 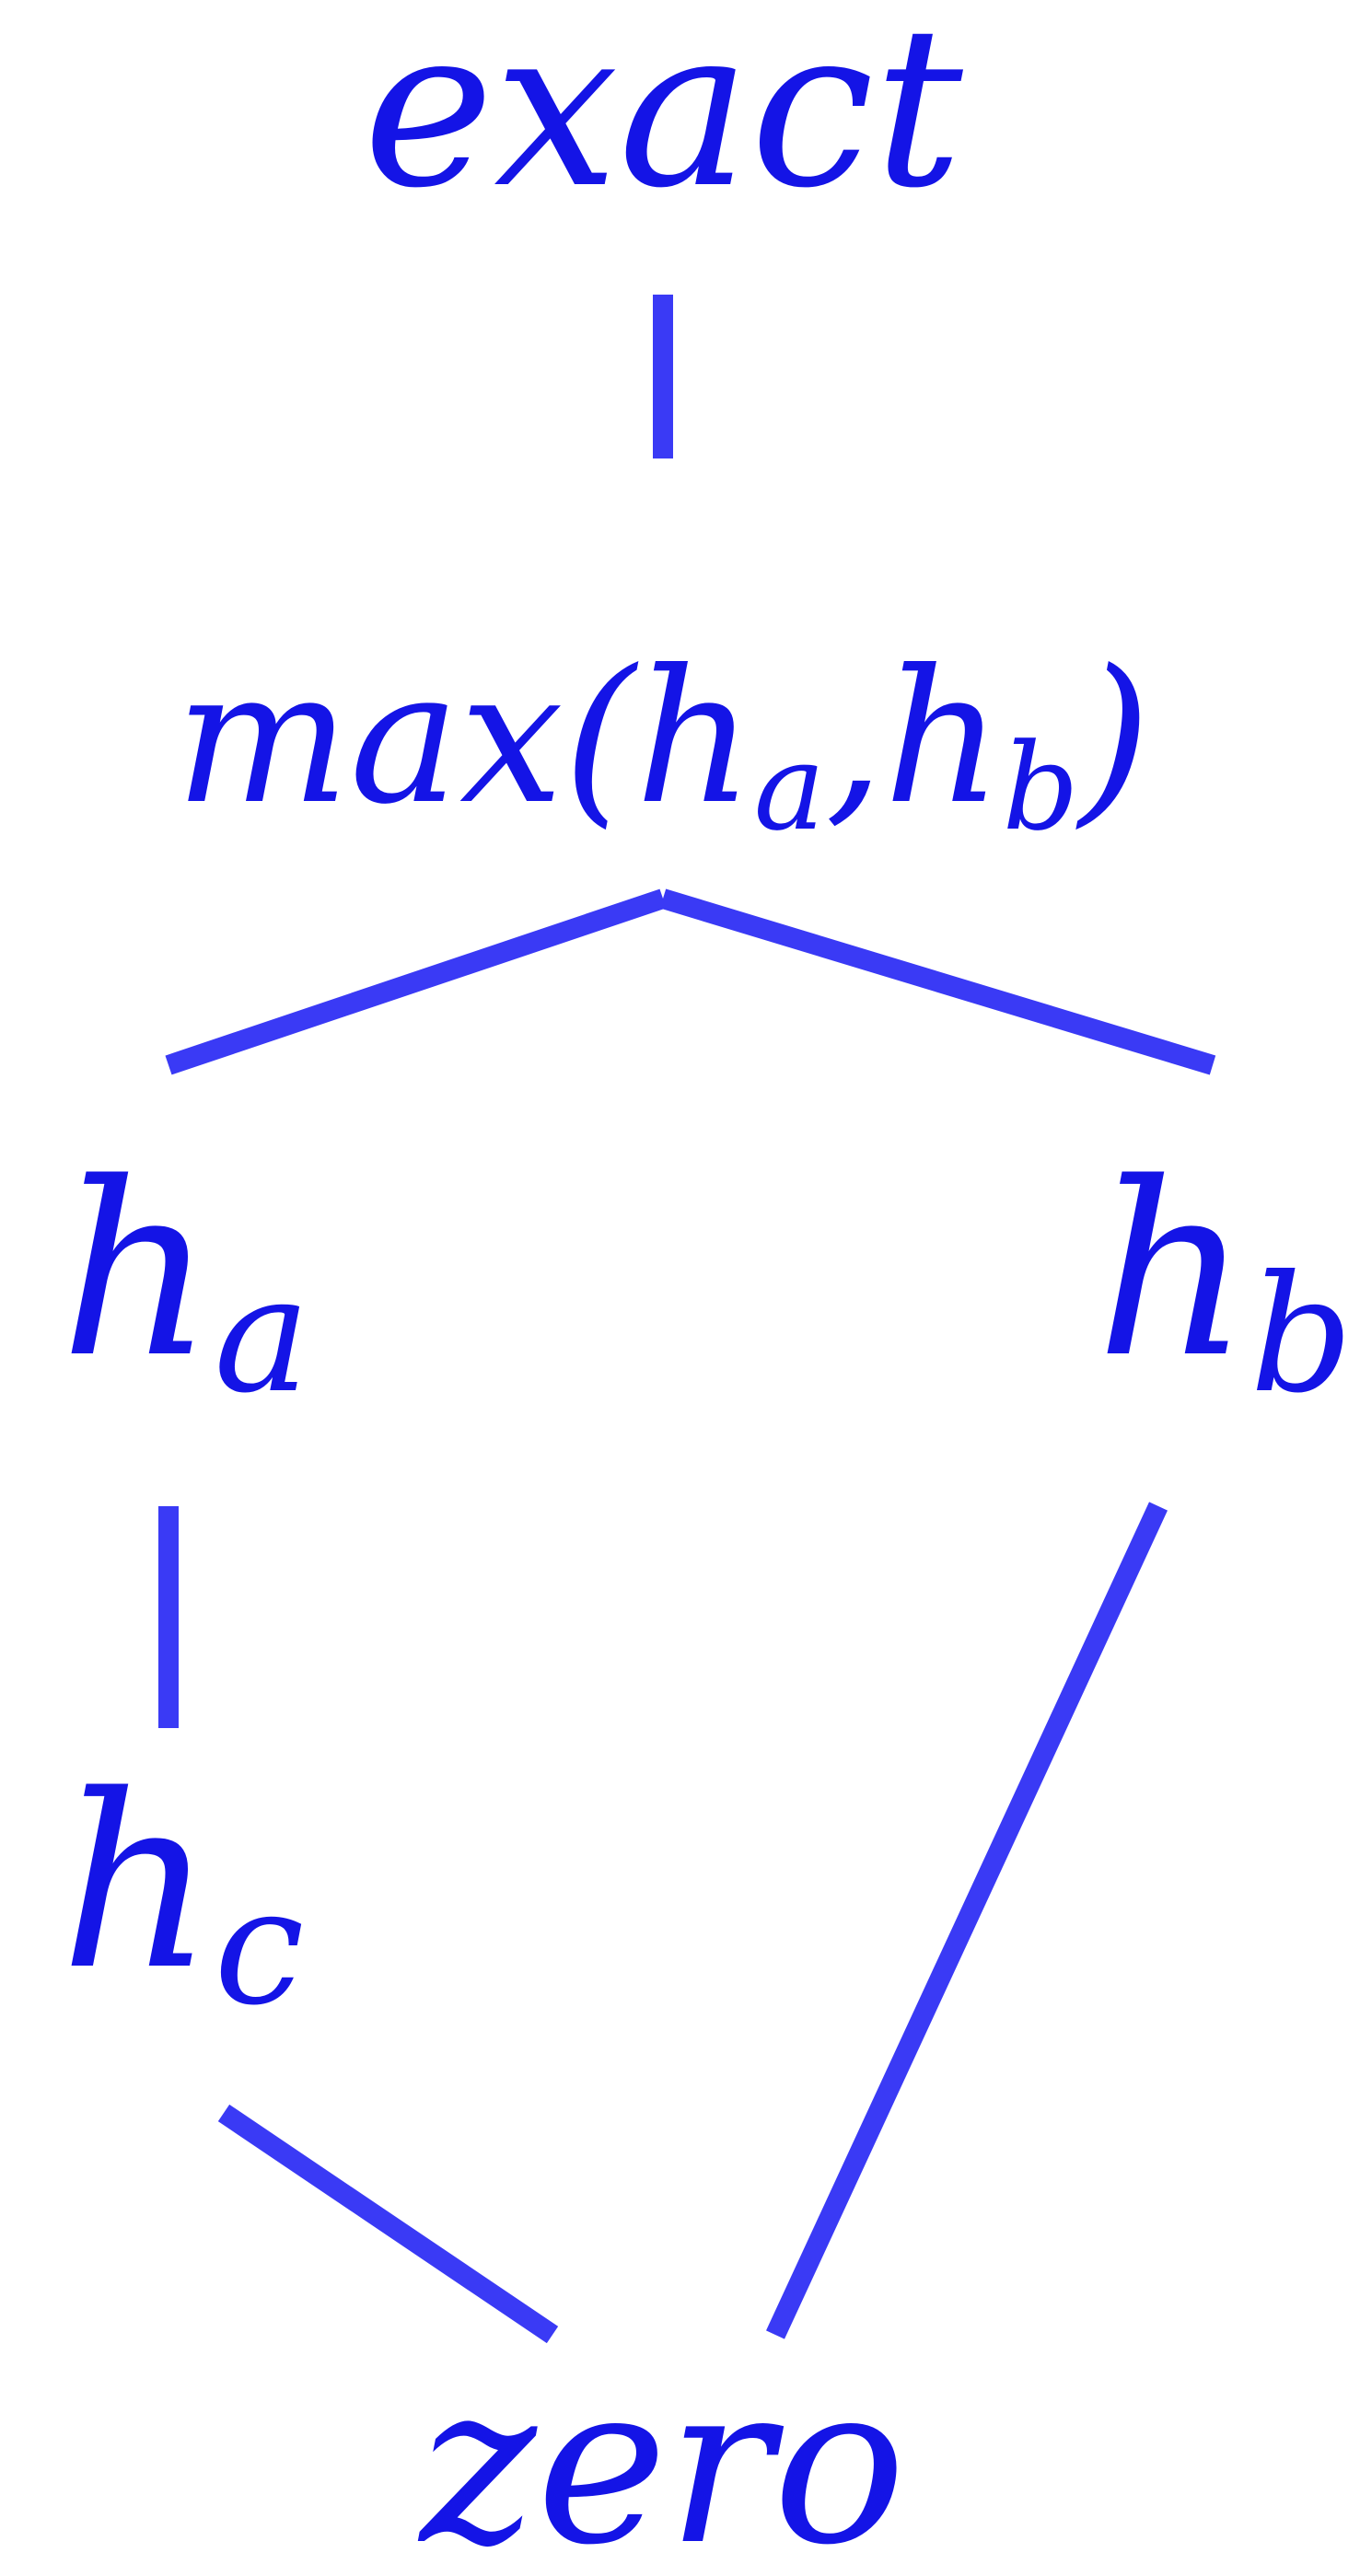 What do you see at coordinates (661, 2456) in the screenshot?
I see `node-zero: zero` at bounding box center [661, 2456].